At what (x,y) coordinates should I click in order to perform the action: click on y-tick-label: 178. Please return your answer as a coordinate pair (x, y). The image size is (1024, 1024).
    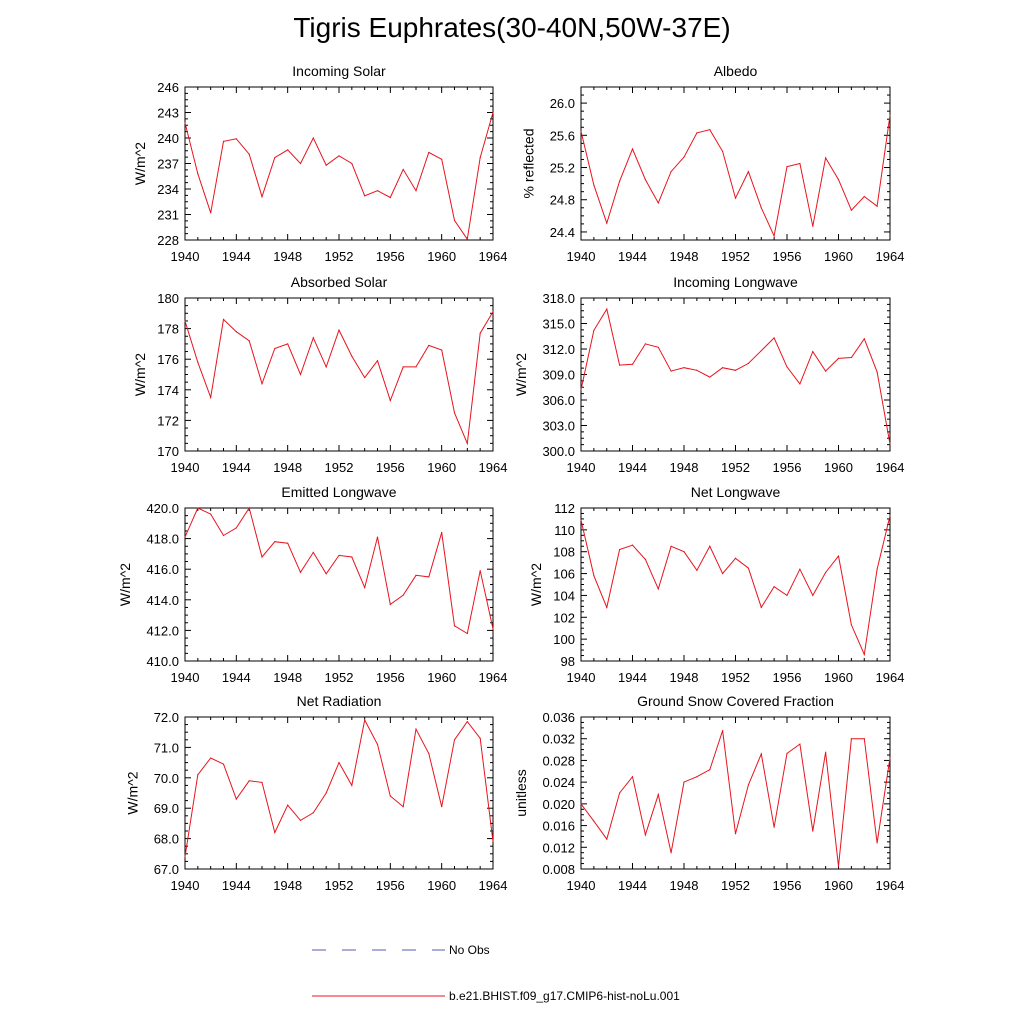
    Looking at the image, I should click on (168, 329).